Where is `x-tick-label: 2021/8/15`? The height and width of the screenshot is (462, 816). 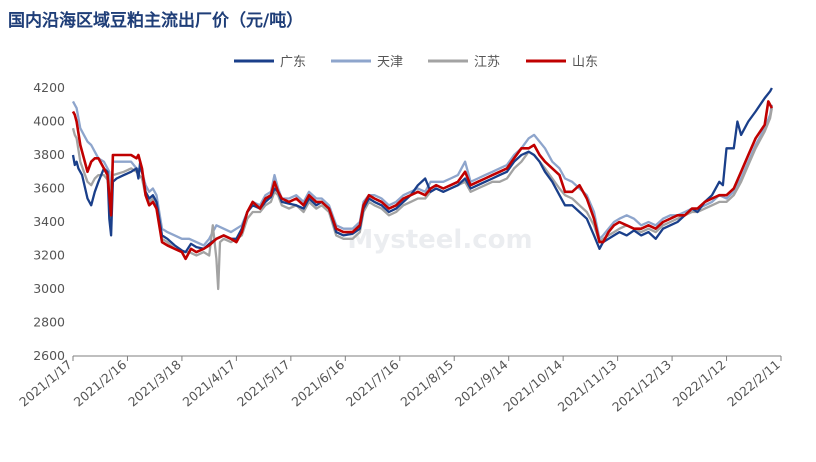
x-tick-label: 2021/8/15 is located at coordinates (426, 383).